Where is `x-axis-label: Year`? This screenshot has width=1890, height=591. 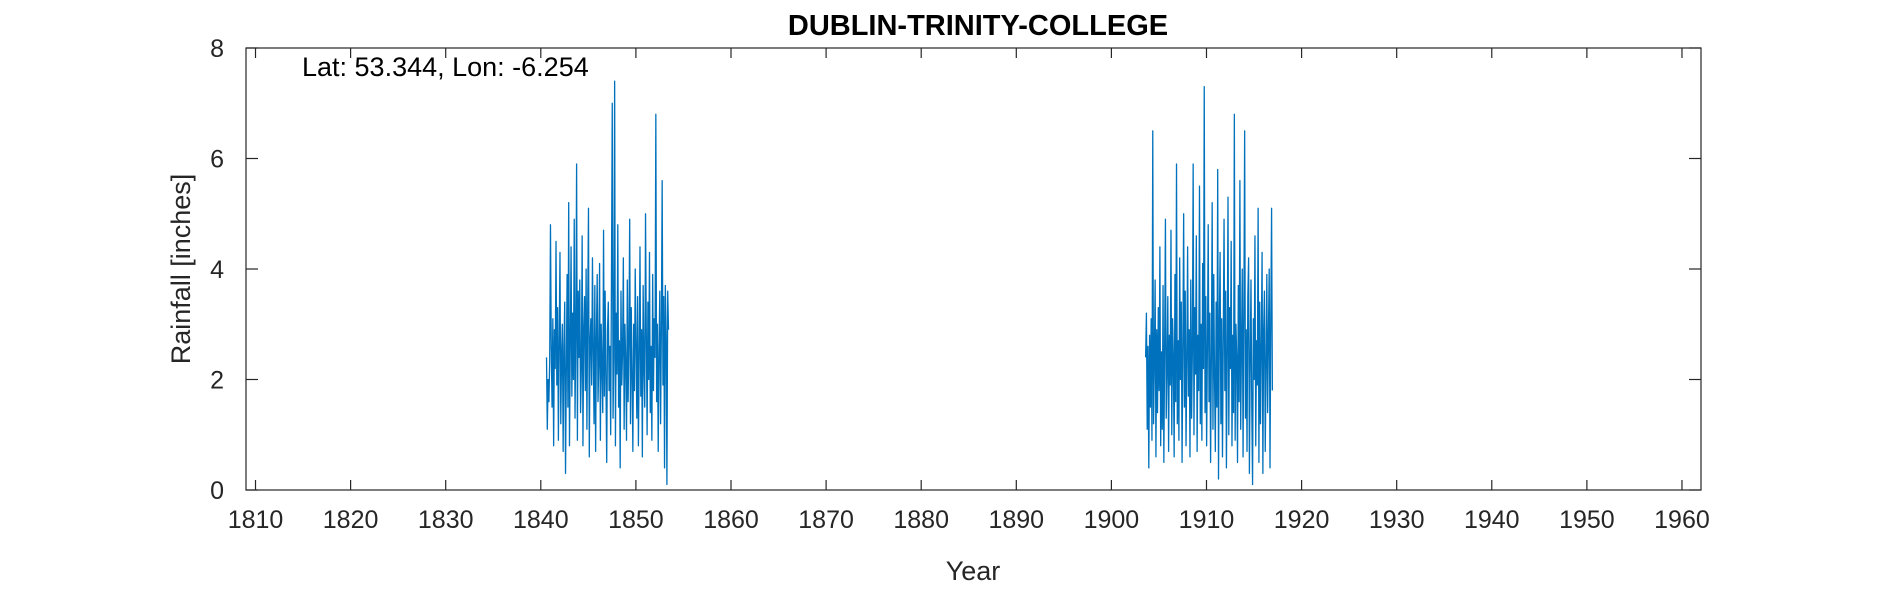
x-axis-label: Year is located at coordinates (973, 571).